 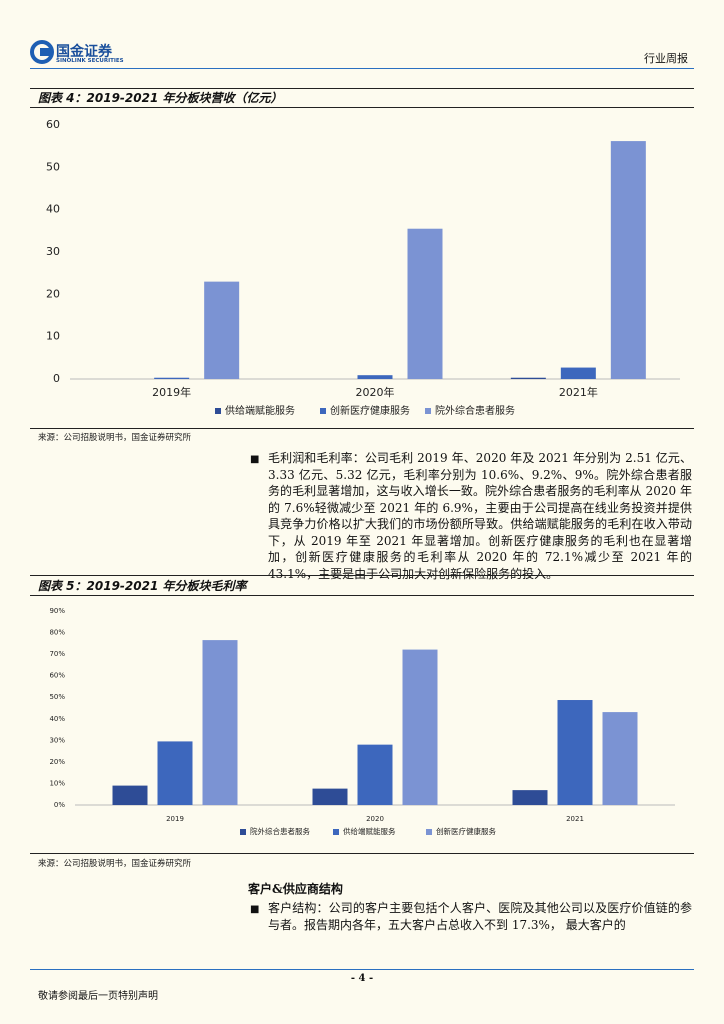 I want to click on logo, so click(x=42, y=54).